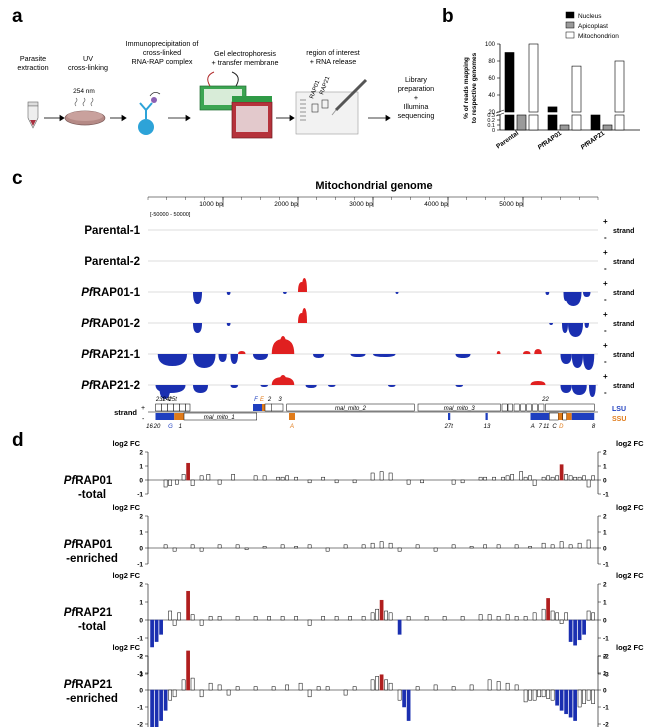 The image size is (664, 727). Describe the element at coordinates (127, 443) in the screenshot. I see `d-axis-title-left: log2 FC` at that location.